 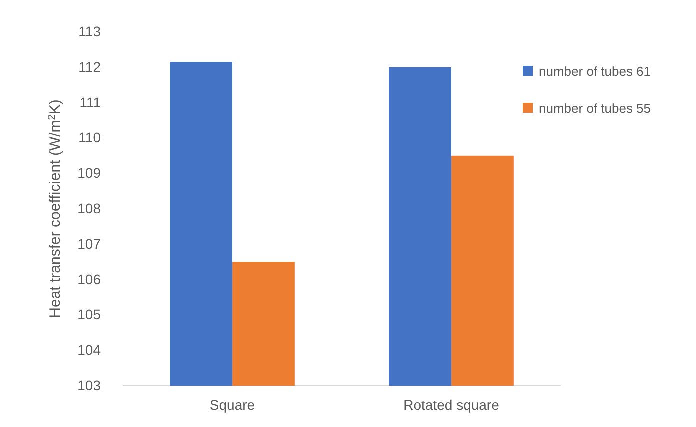 What do you see at coordinates (90, 66) in the screenshot?
I see `y-tick-label: 112` at bounding box center [90, 66].